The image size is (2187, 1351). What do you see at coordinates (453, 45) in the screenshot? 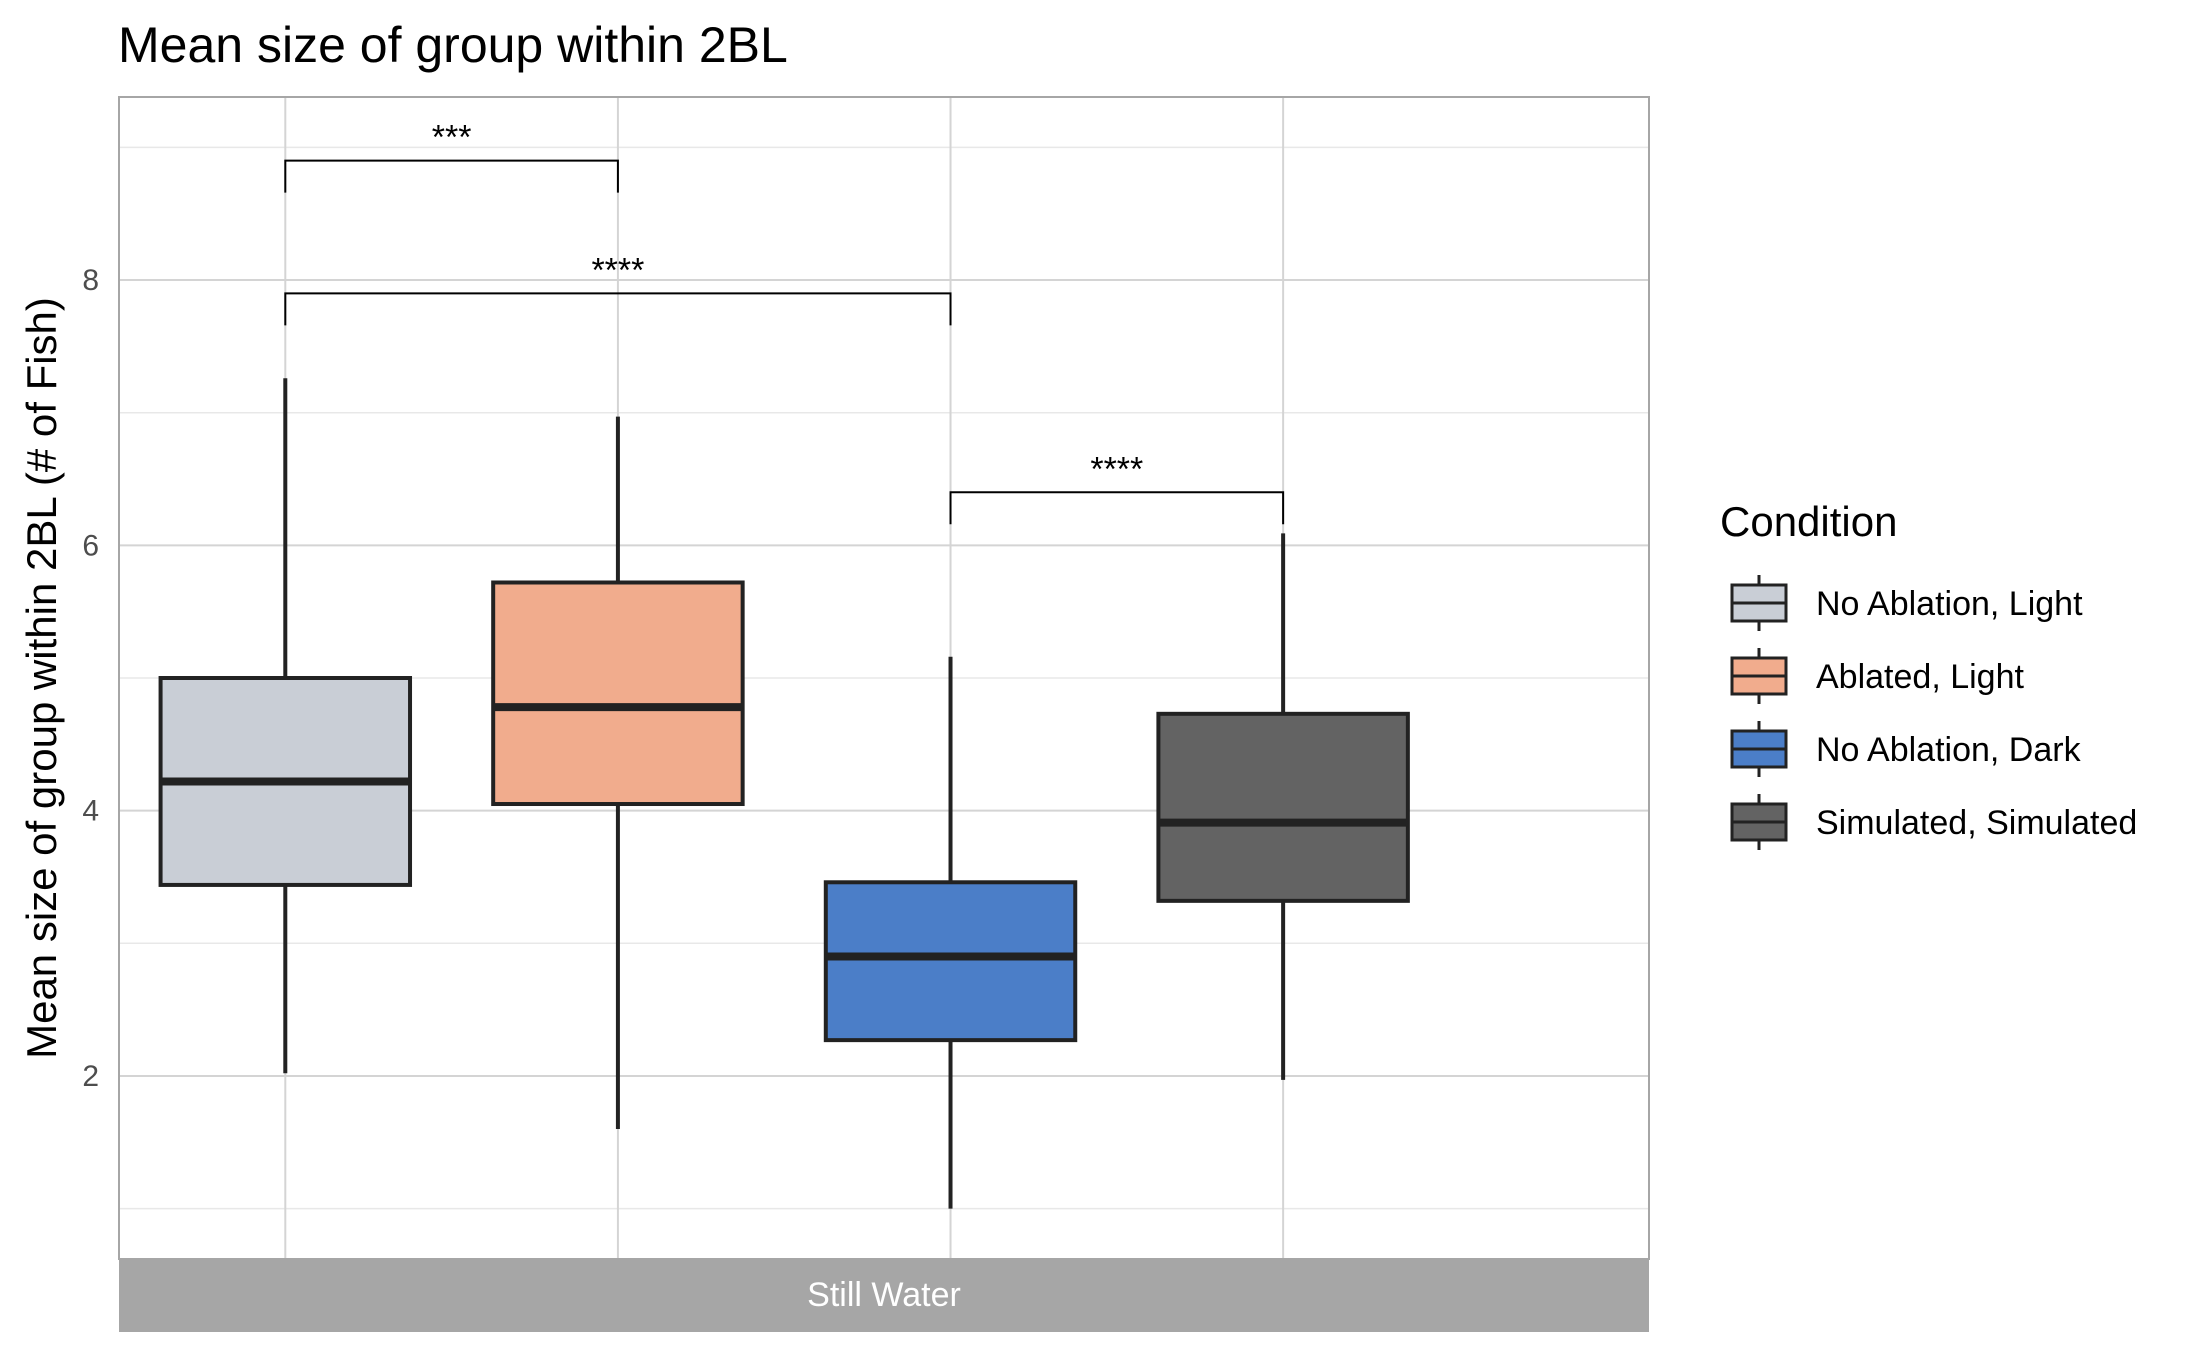
I see `chart-title: Mean size of group within 2BL` at bounding box center [453, 45].